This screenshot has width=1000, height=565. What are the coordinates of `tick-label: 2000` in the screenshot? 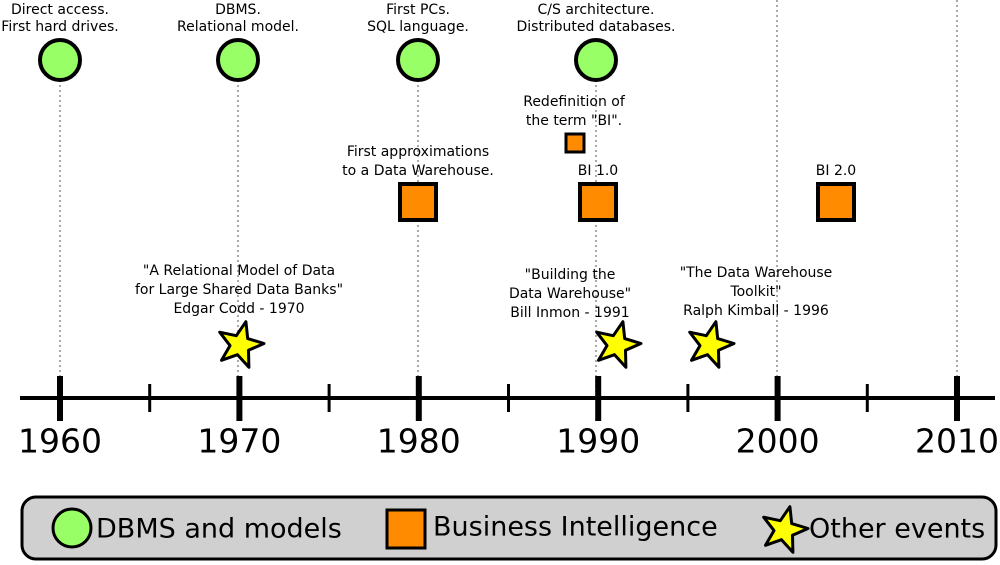 It's located at (778, 441).